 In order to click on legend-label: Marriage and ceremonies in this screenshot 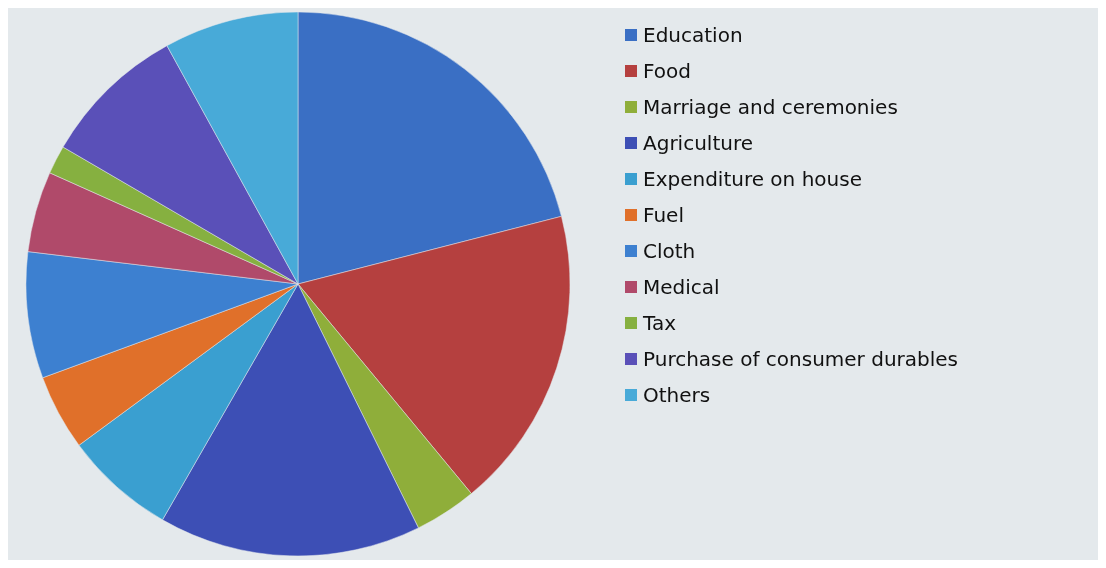, I will do `click(770, 107)`.